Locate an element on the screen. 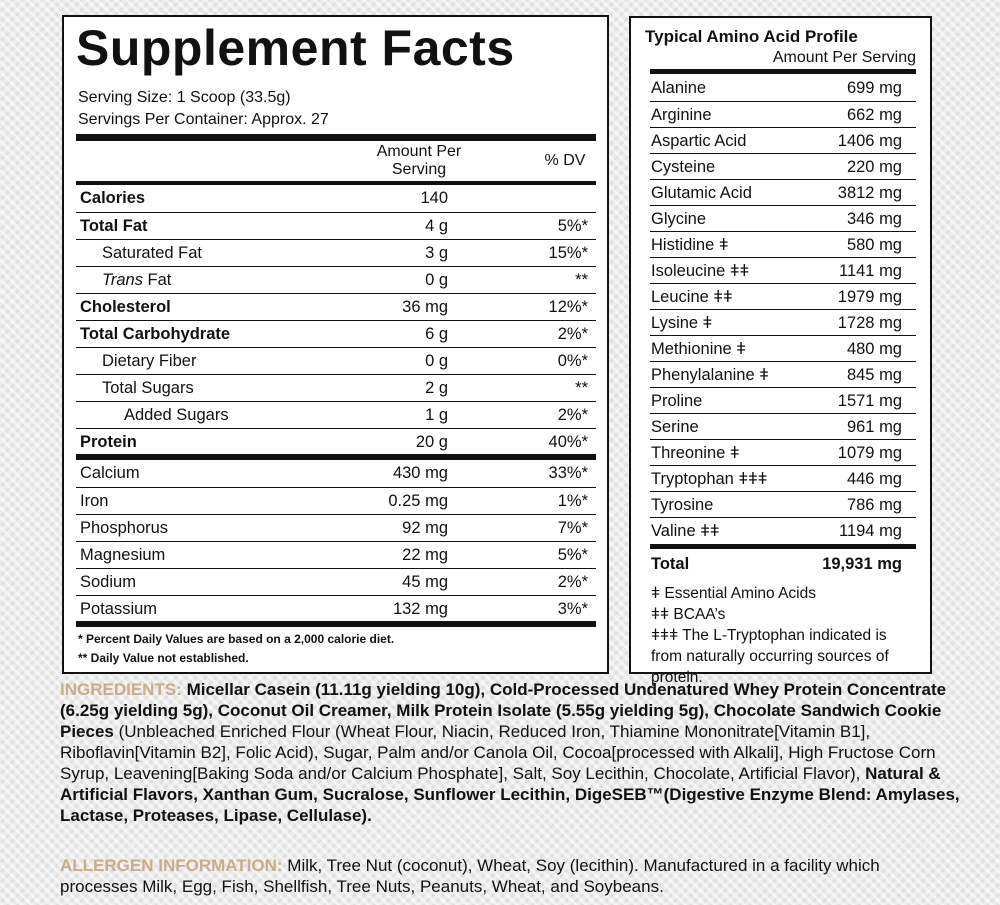  legend-note: ǂ Essential Amino Acids is located at coordinates (733, 593).